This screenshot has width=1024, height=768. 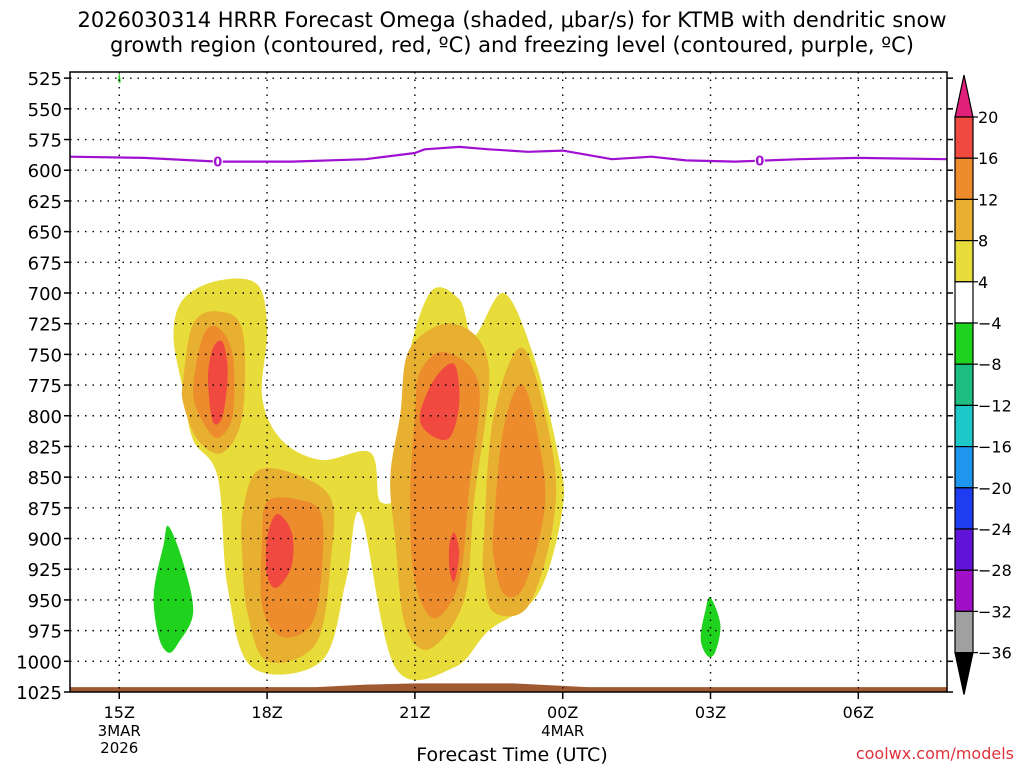 I want to click on colorbar-label-7: −12, so click(x=995, y=405).